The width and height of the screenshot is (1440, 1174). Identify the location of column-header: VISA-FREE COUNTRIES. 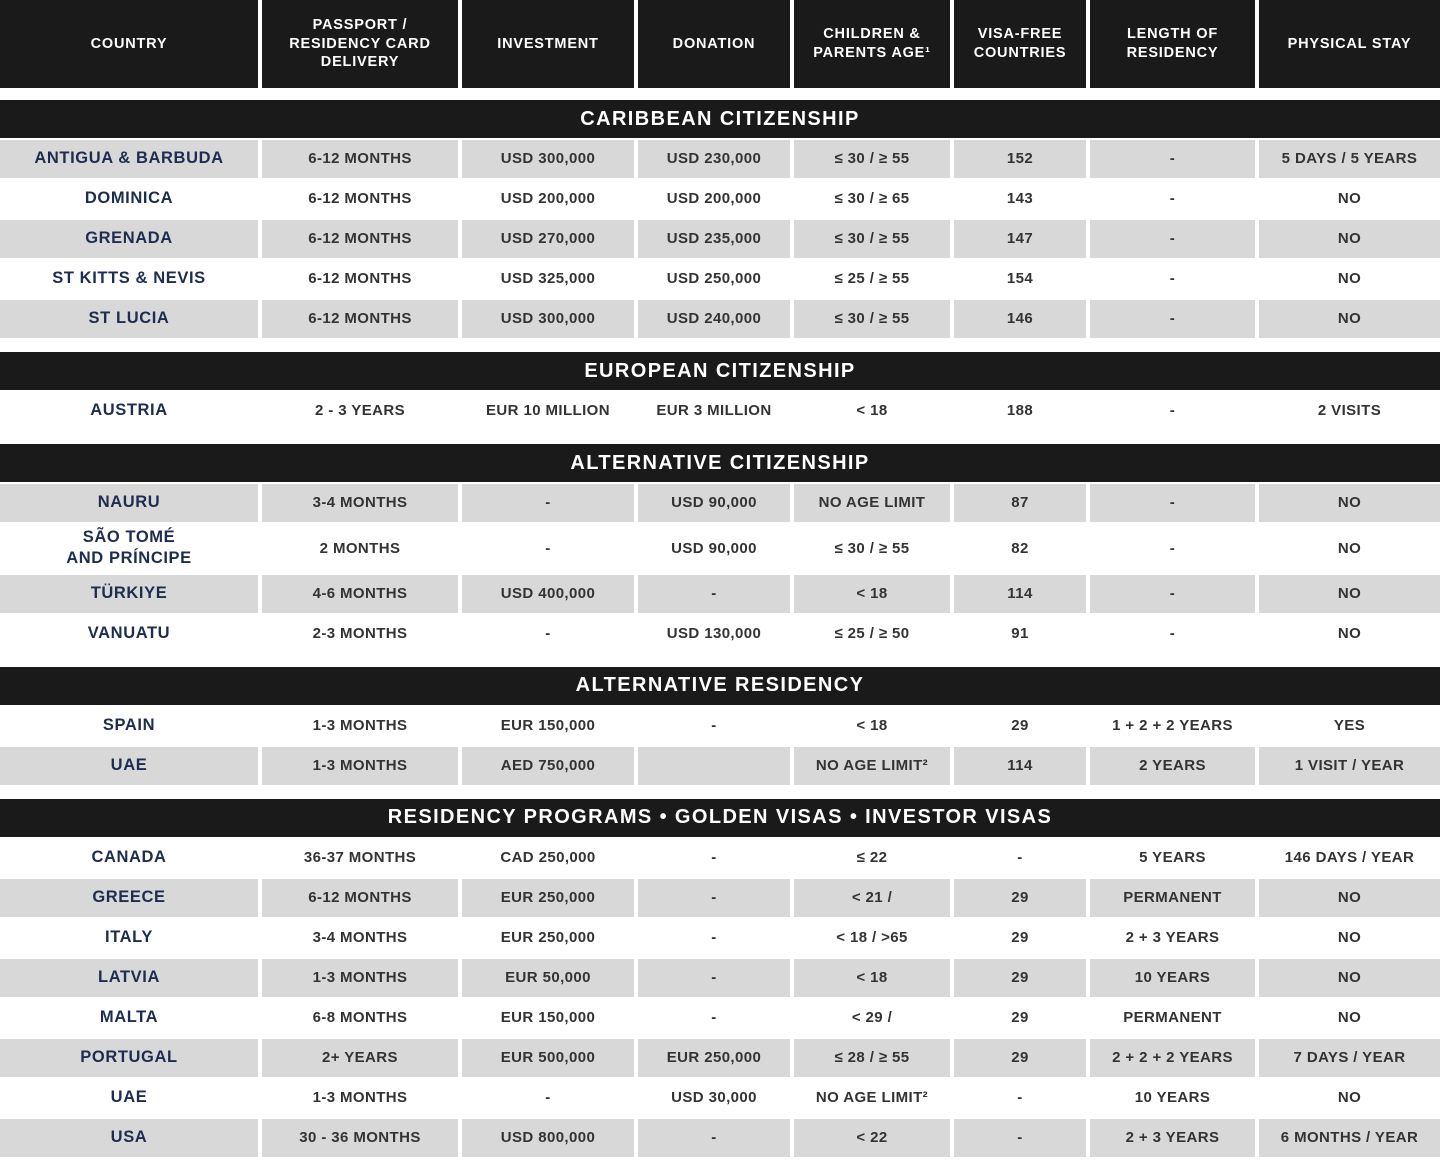
(1020, 44).